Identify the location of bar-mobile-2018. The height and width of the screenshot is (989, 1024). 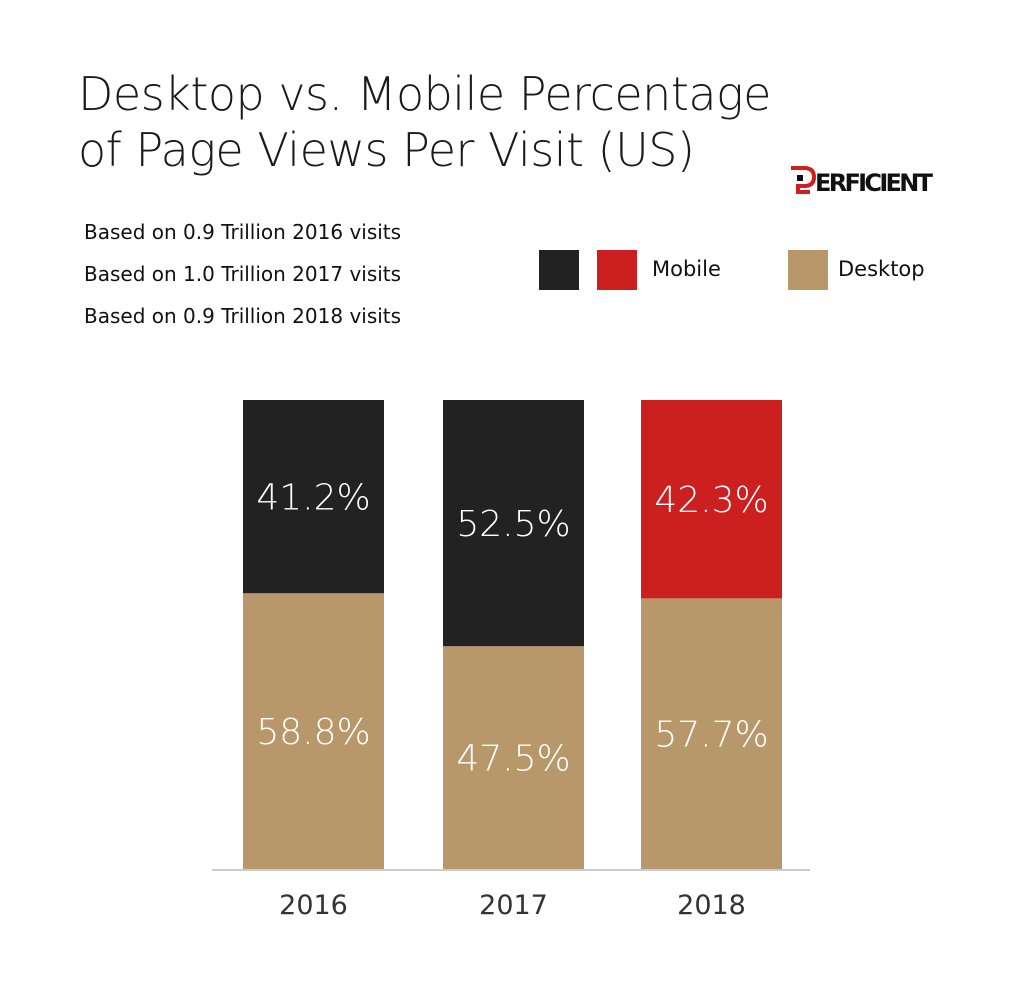
(711, 499).